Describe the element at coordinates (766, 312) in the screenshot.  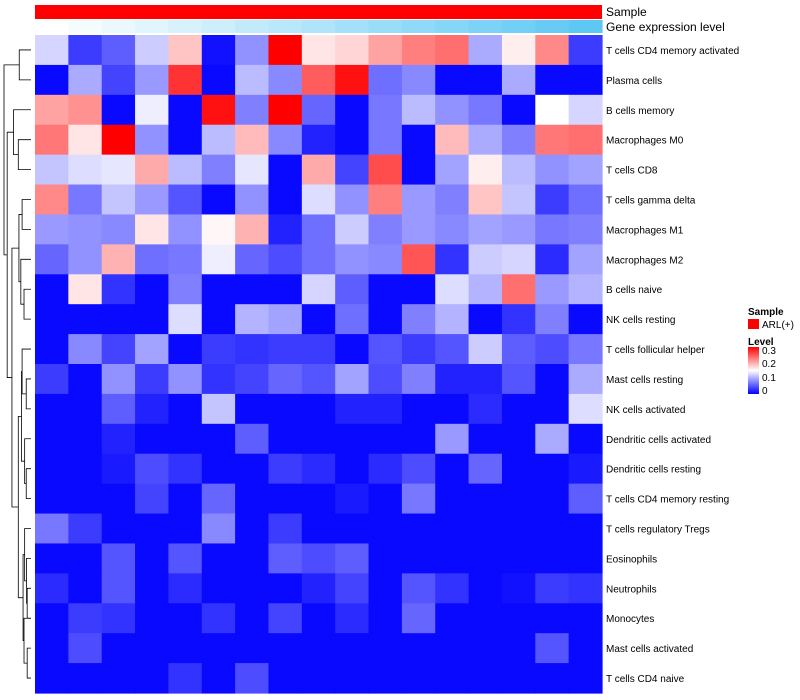
I see `legend-sample-title: Sample` at that location.